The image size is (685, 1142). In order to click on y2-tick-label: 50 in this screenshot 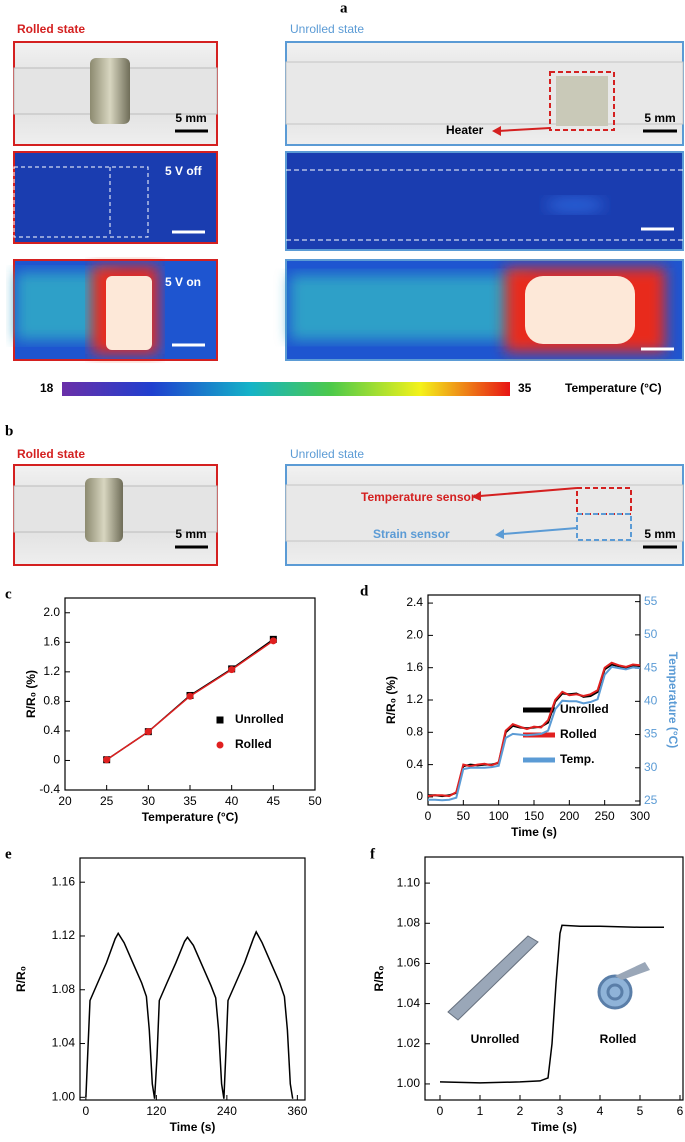, I will do `click(651, 634)`.